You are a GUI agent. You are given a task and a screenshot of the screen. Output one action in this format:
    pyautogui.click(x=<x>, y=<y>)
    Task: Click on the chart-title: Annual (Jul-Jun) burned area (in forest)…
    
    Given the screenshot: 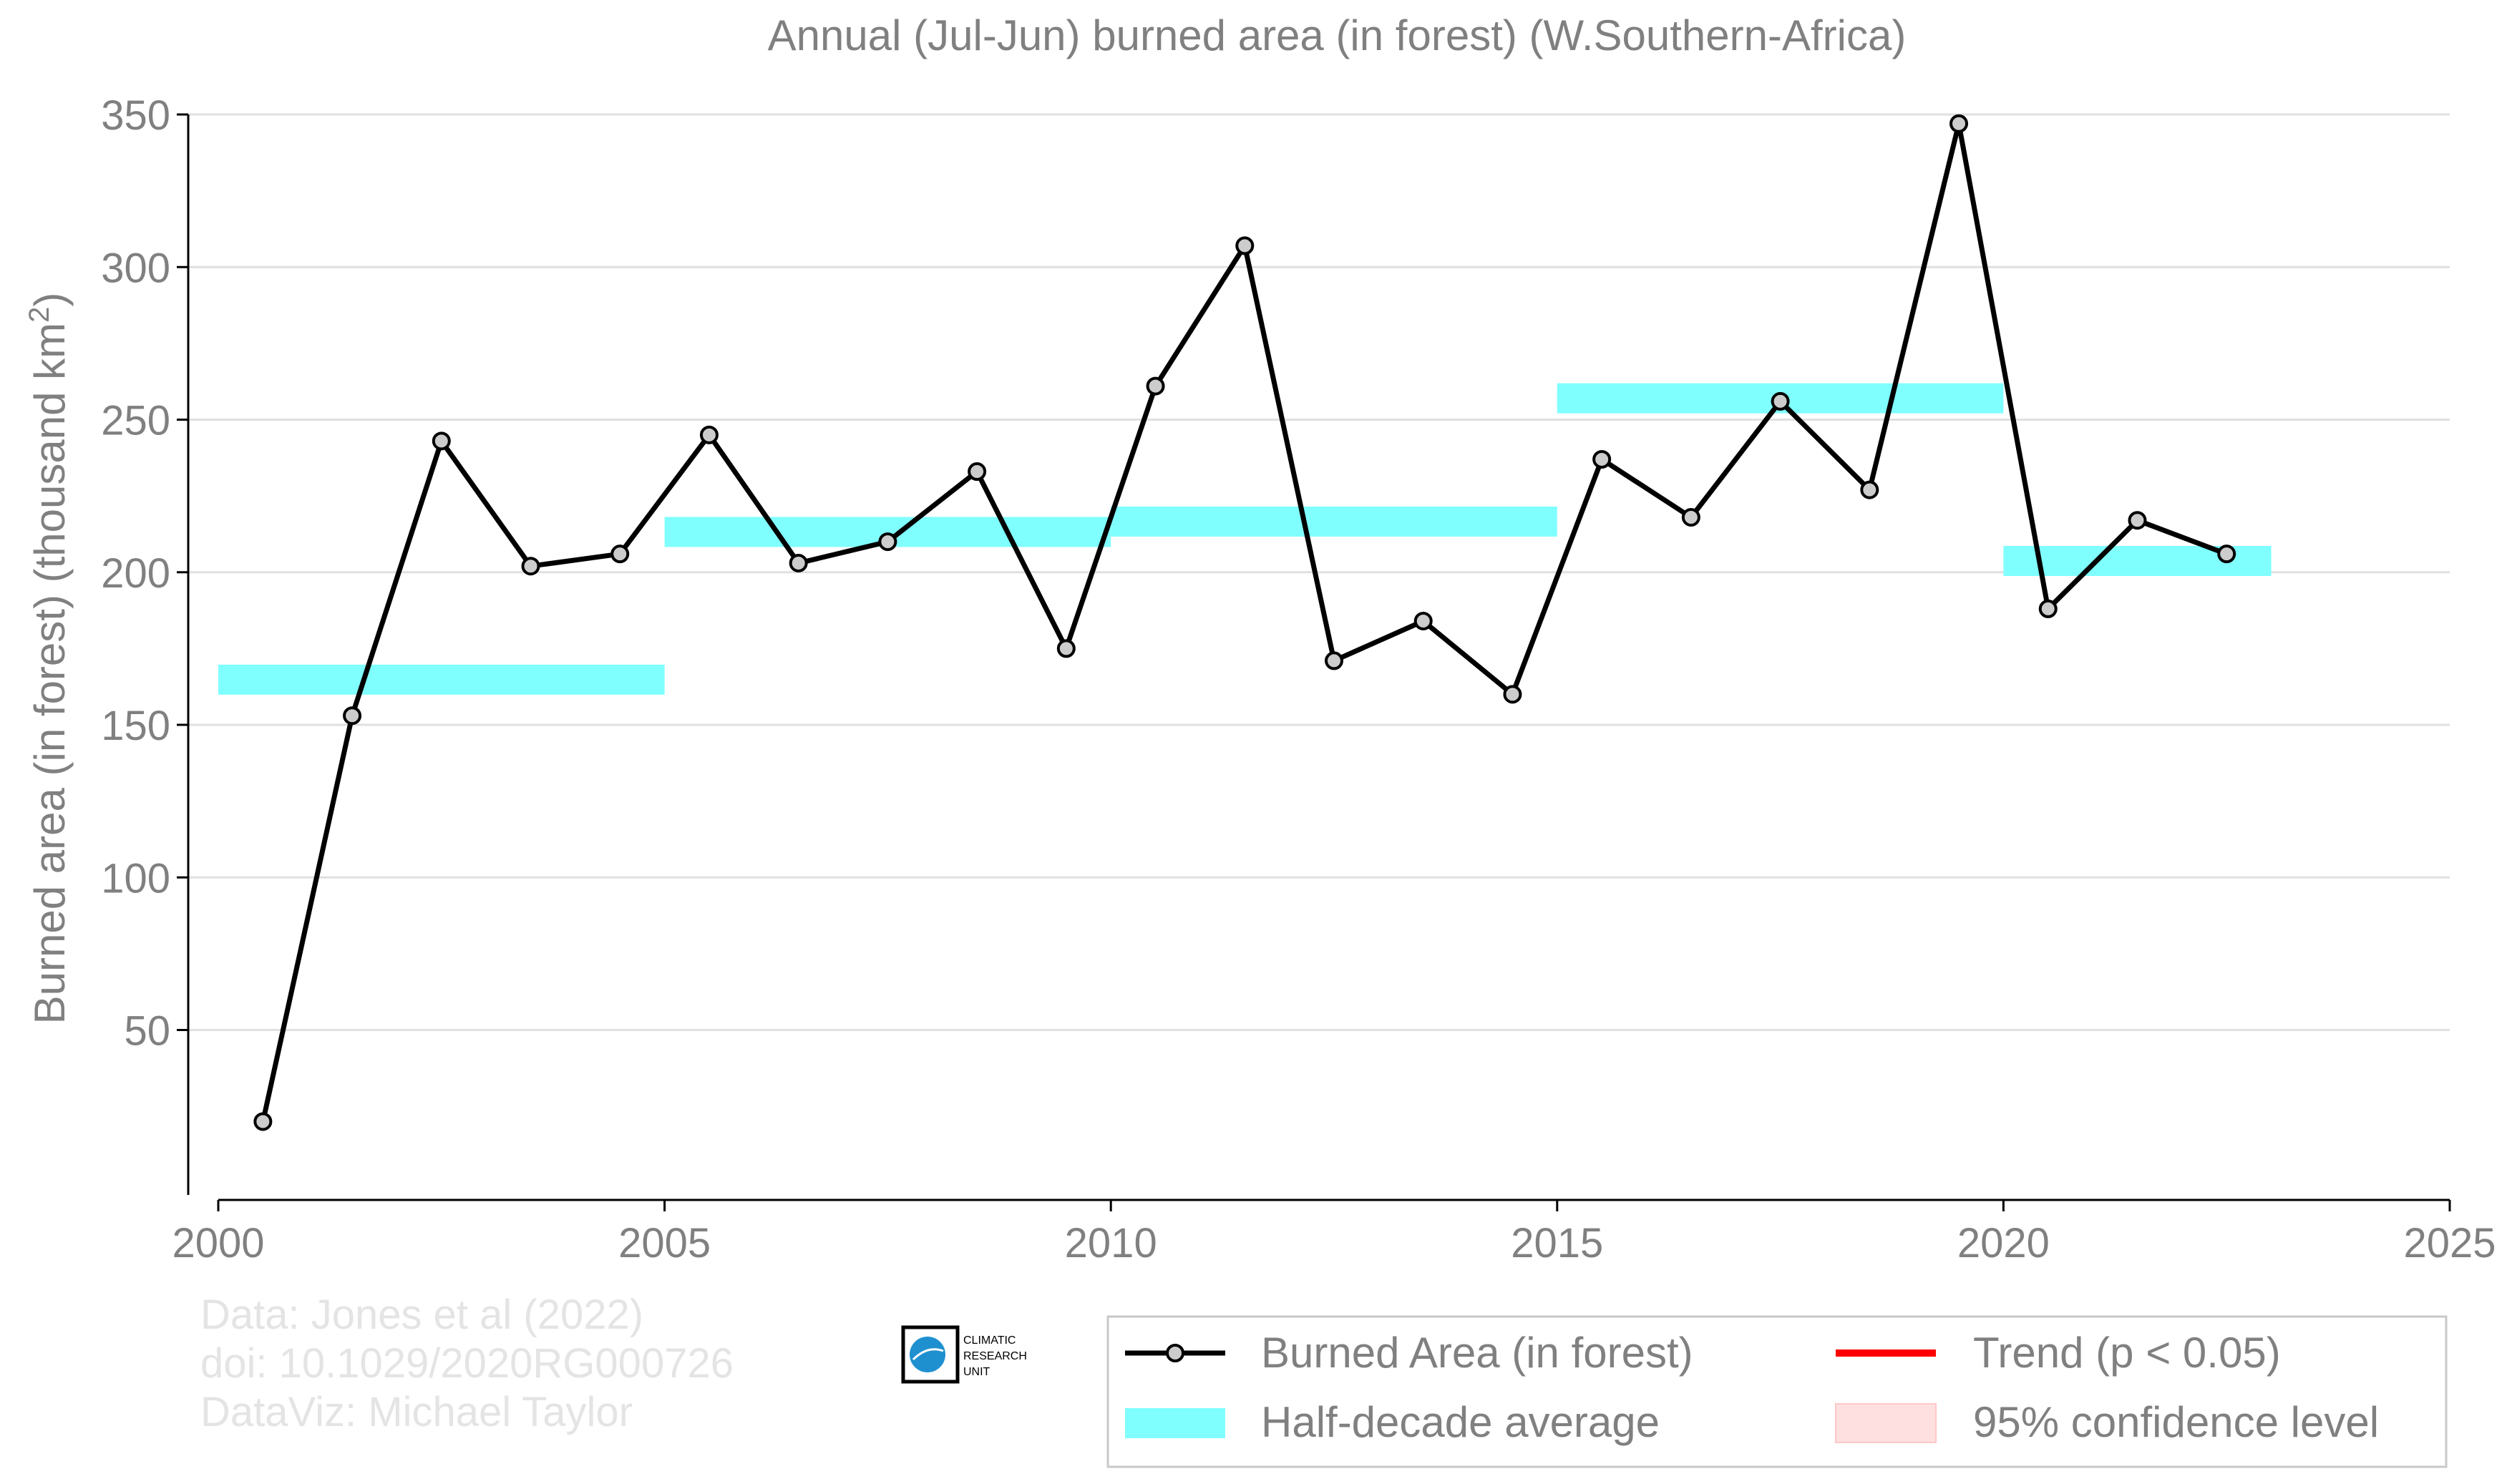 What is the action you would take?
    pyautogui.click(x=1337, y=35)
    